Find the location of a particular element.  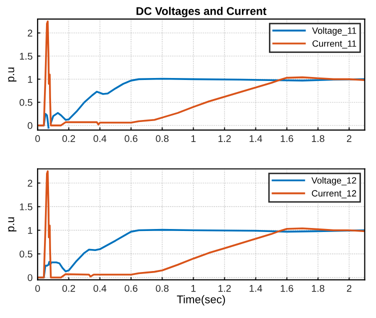

chart-title: DC Voltages and Current is located at coordinates (201, 12).